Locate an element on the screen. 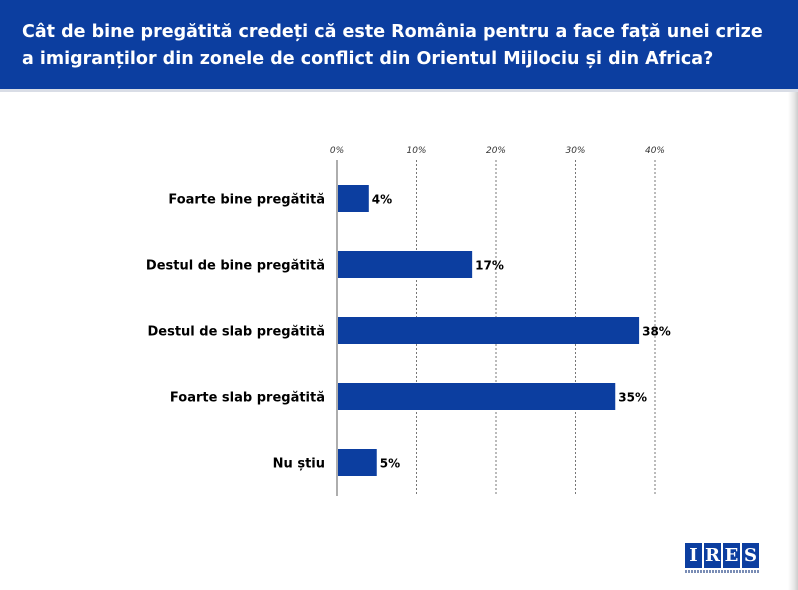 The height and width of the screenshot is (590, 798). category-label: Nu știu is located at coordinates (299, 464).